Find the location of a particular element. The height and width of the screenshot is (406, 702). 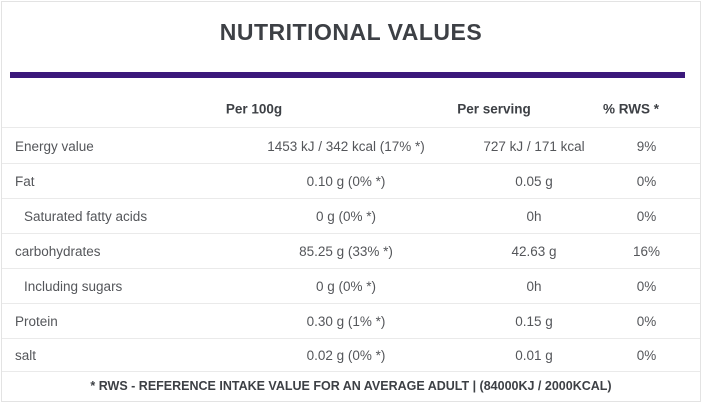

cell-per-100g: 0.10 g (0% *) is located at coordinates (346, 181).